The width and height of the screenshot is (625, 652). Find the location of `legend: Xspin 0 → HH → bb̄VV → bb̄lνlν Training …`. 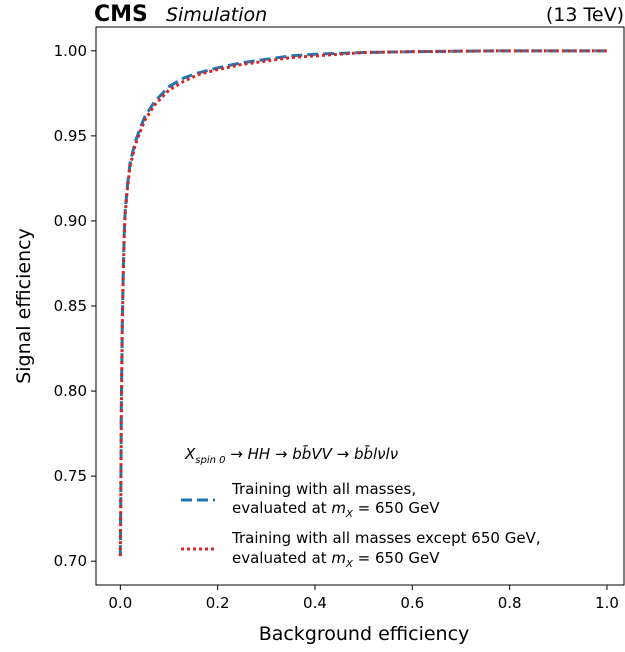

legend: Xspin 0 → HH → bb̄VV → bb̄lνlν Training … is located at coordinates (361, 507).